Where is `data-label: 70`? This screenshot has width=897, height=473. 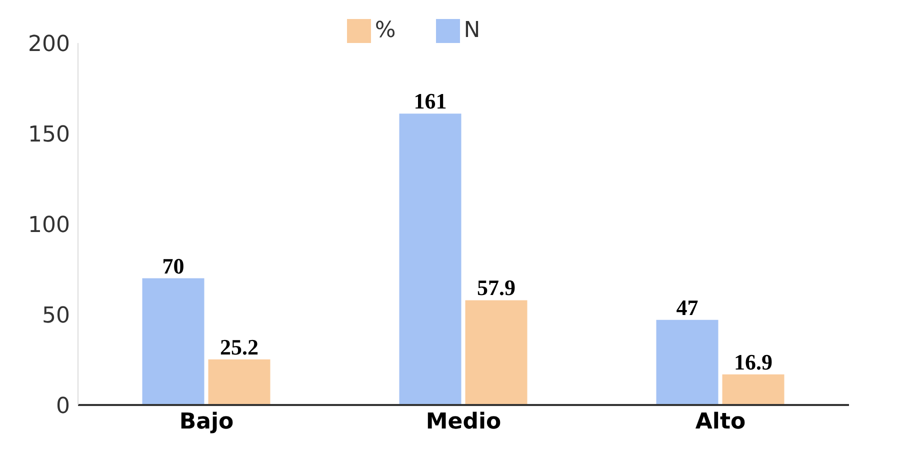 data-label: 70 is located at coordinates (173, 265).